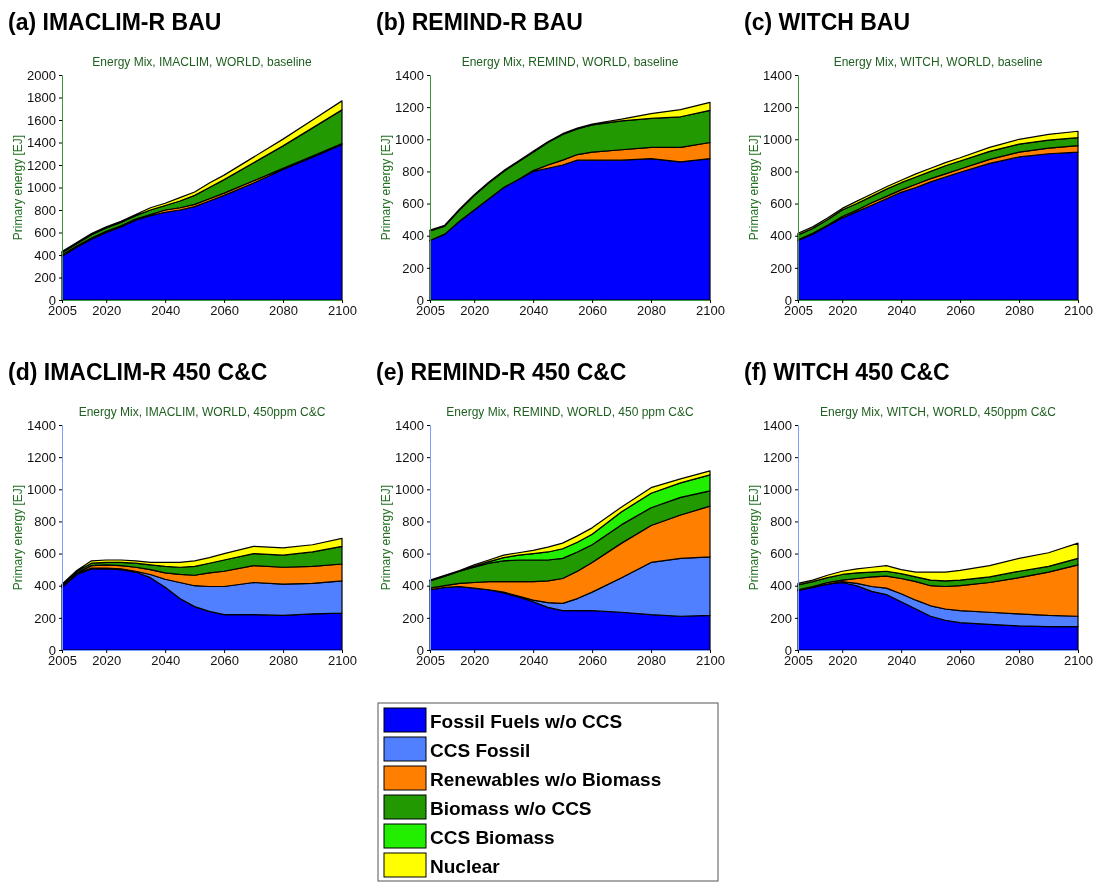  I want to click on chart-title: (f) WITCH 450 C&C, so click(847, 372).